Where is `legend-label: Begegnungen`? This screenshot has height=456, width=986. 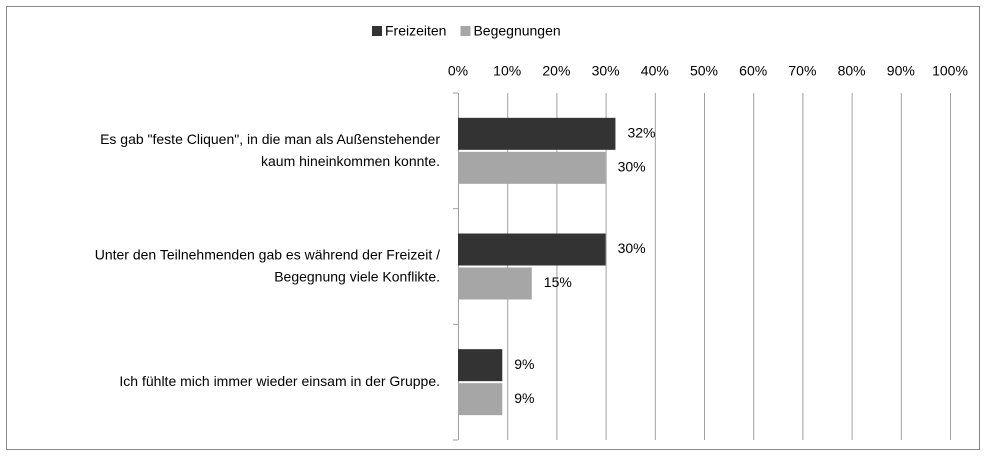 legend-label: Begegnungen is located at coordinates (516, 31).